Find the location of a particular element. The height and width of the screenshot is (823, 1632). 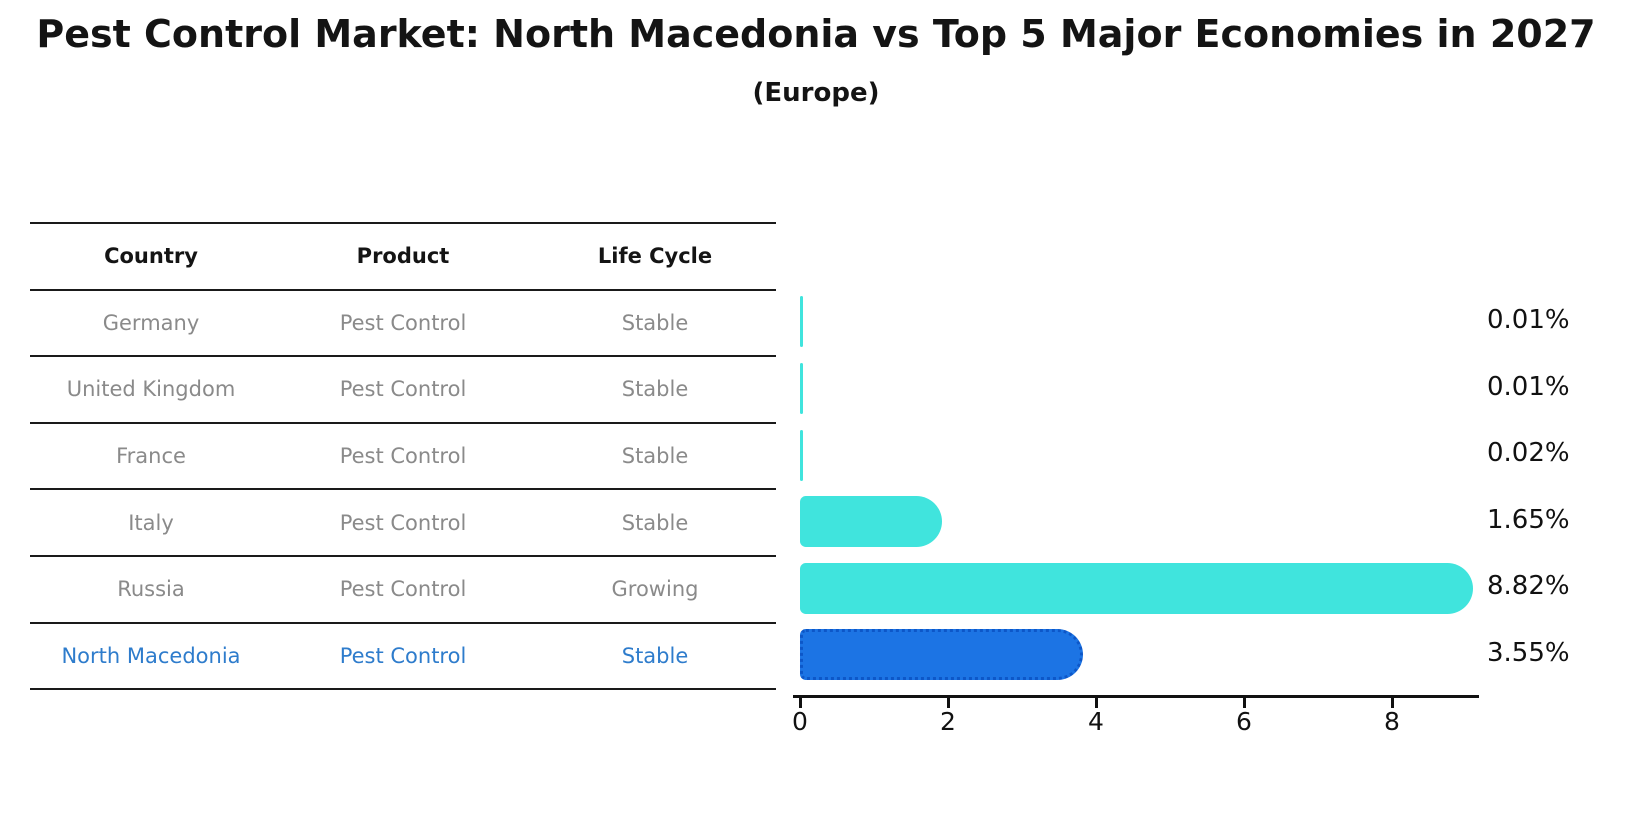

value-label-russia: 8.82% is located at coordinates (1528, 586).